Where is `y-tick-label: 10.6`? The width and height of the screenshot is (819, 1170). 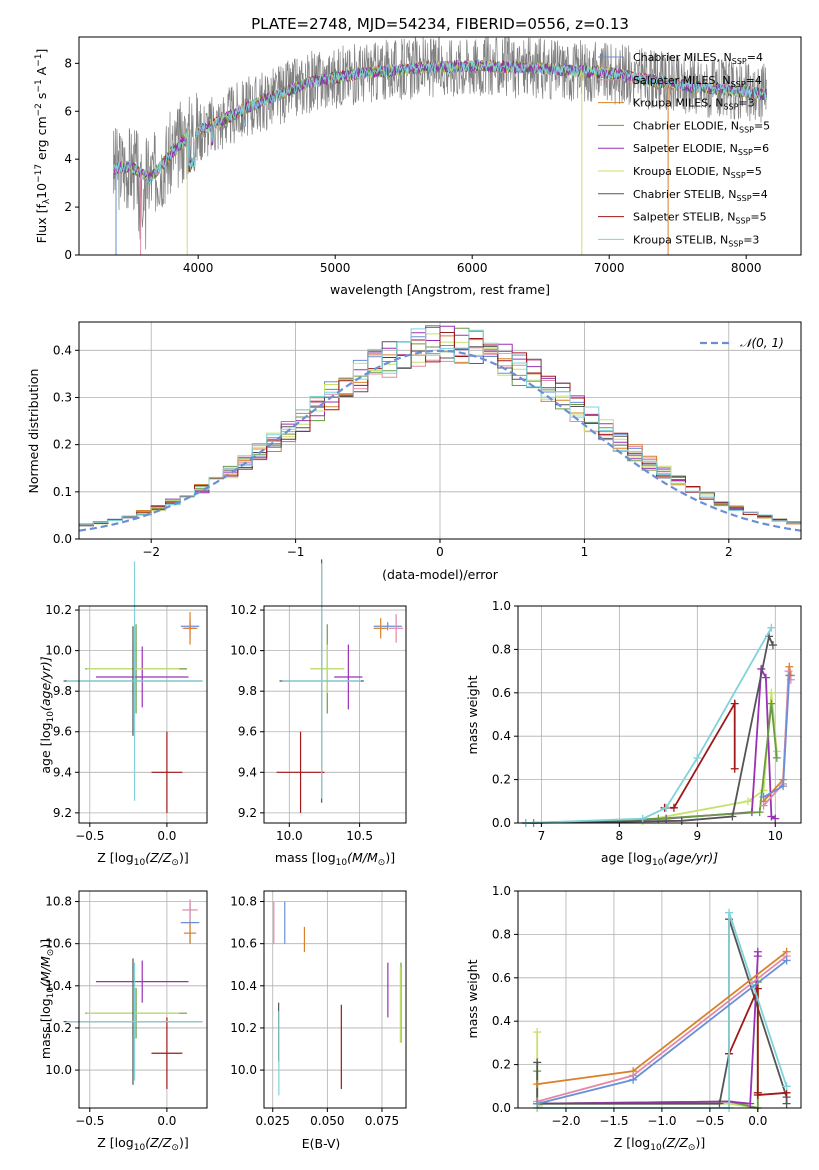
y-tick-label: 10.6 is located at coordinates (58, 944).